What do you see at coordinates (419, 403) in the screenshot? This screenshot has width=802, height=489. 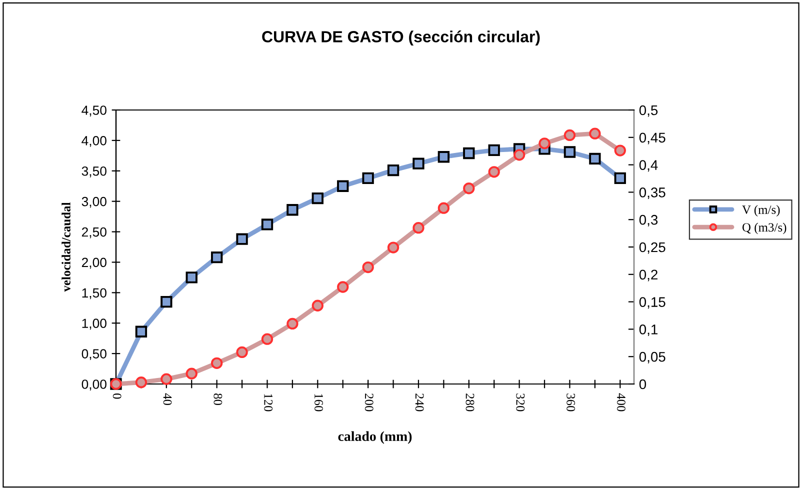 I see `x-tick-label: 240` at bounding box center [419, 403].